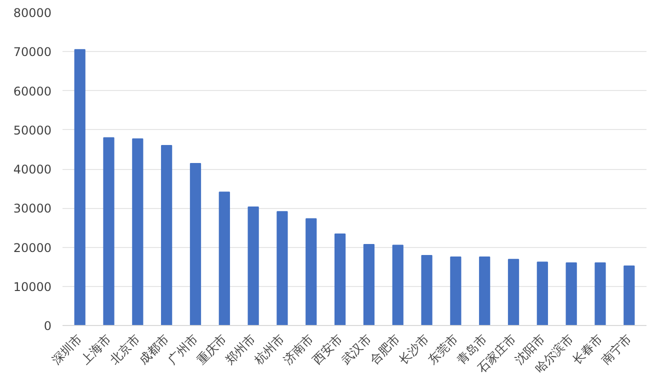 The width and height of the screenshot is (660, 383). Describe the element at coordinates (48, 326) in the screenshot. I see `y-tick-label: 0` at that location.